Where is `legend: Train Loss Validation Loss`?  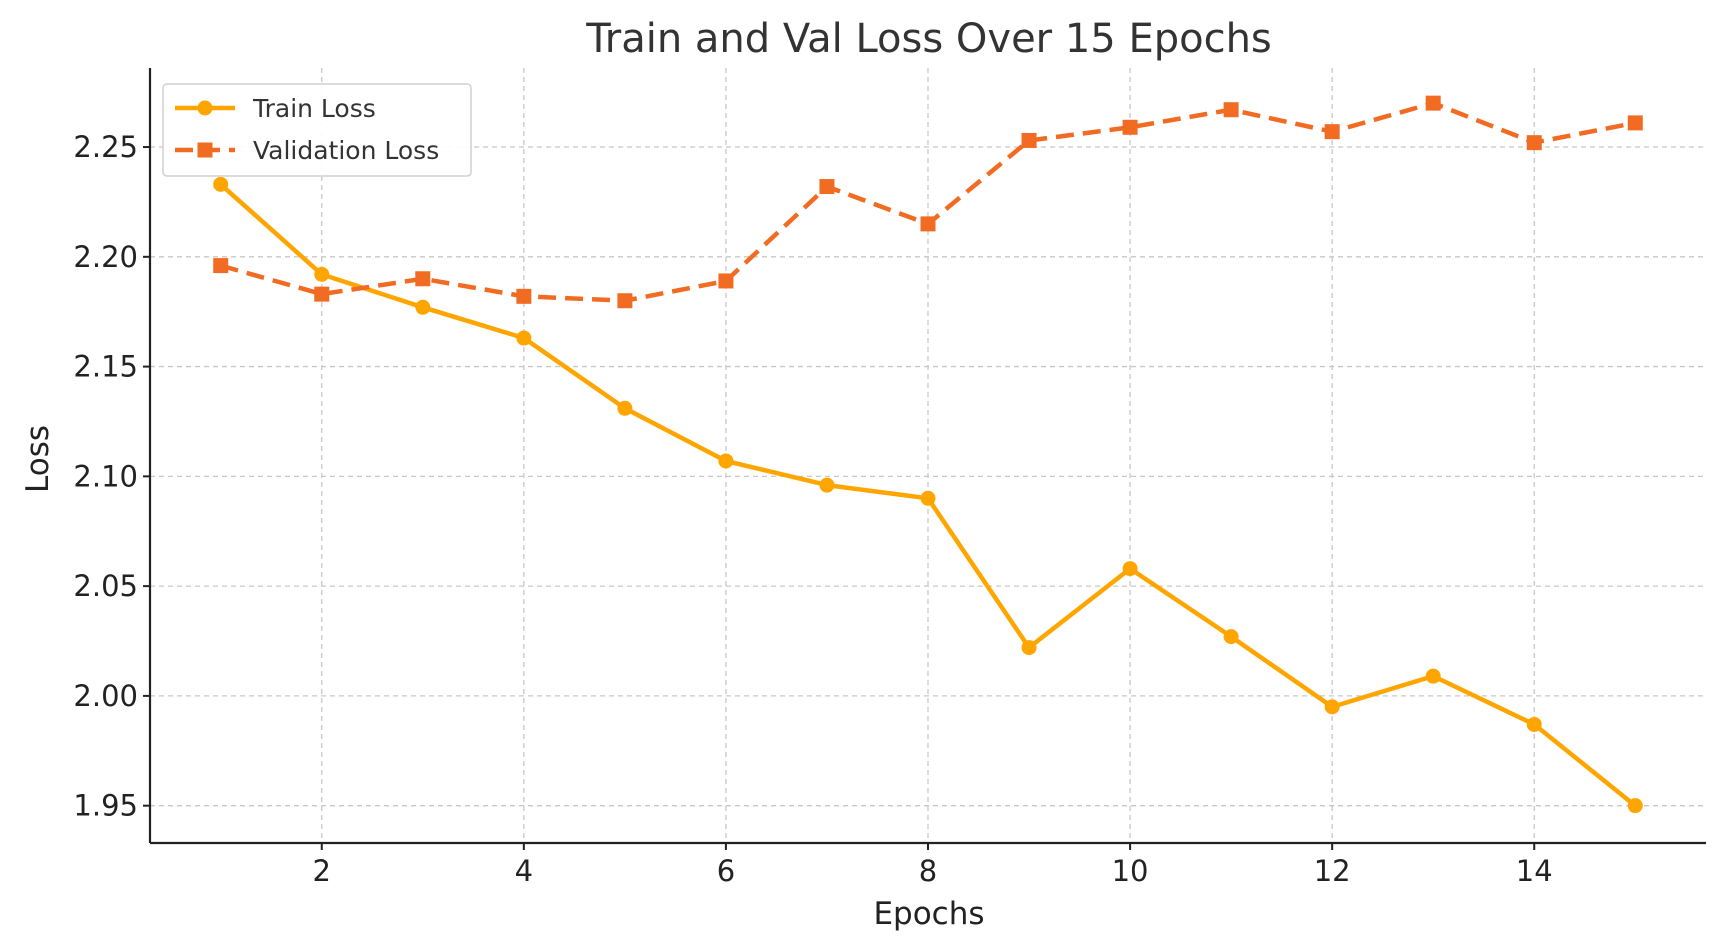 legend: Train Loss Validation Loss is located at coordinates (317, 130).